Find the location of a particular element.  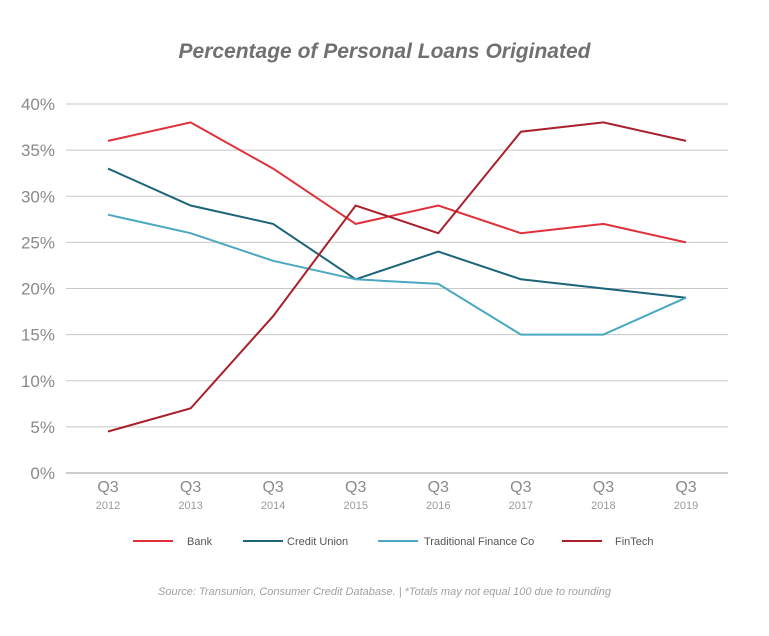

series-line-bank is located at coordinates (397, 182).